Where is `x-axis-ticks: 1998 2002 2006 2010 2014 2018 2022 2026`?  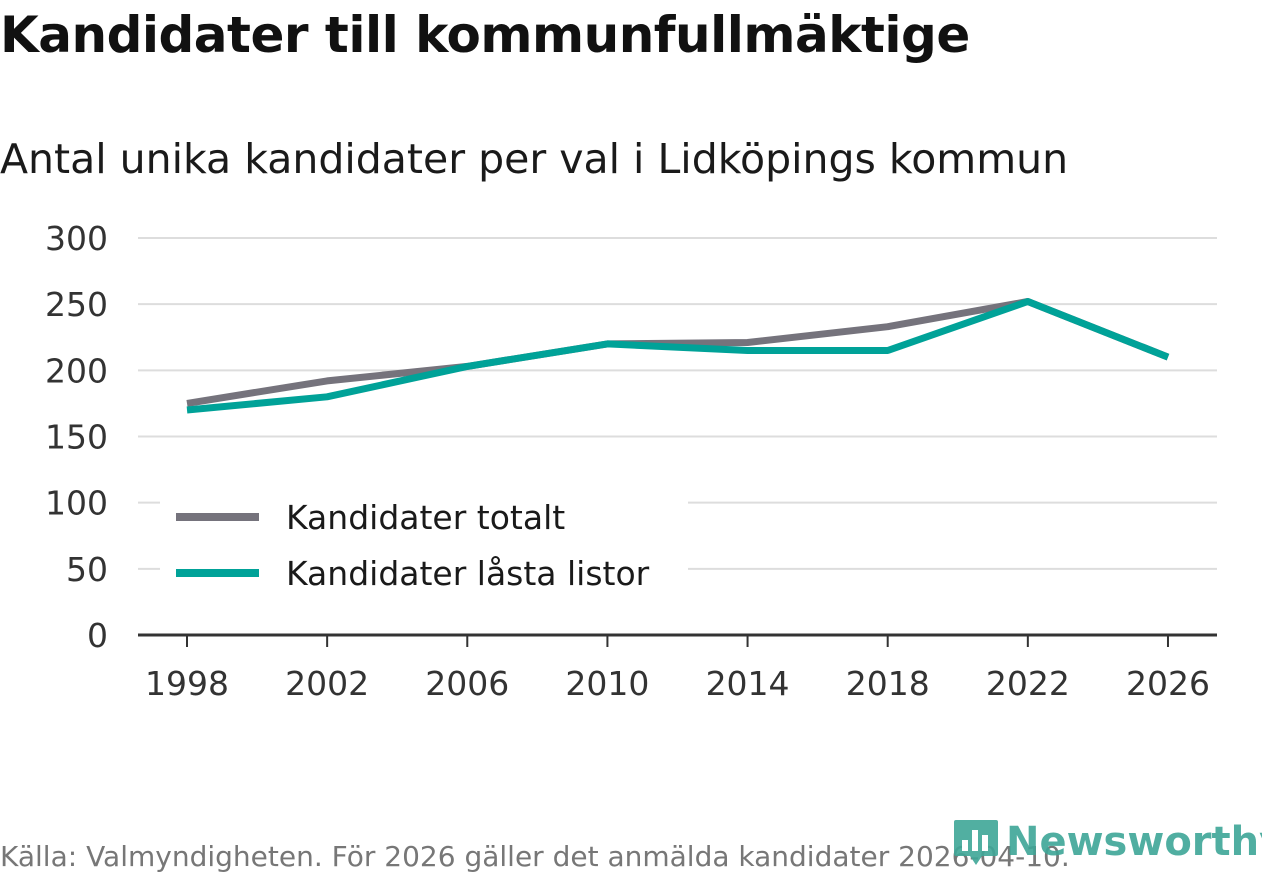 x-axis-ticks: 1998 2002 2006 2010 2014 2018 2022 2026 is located at coordinates (677, 669).